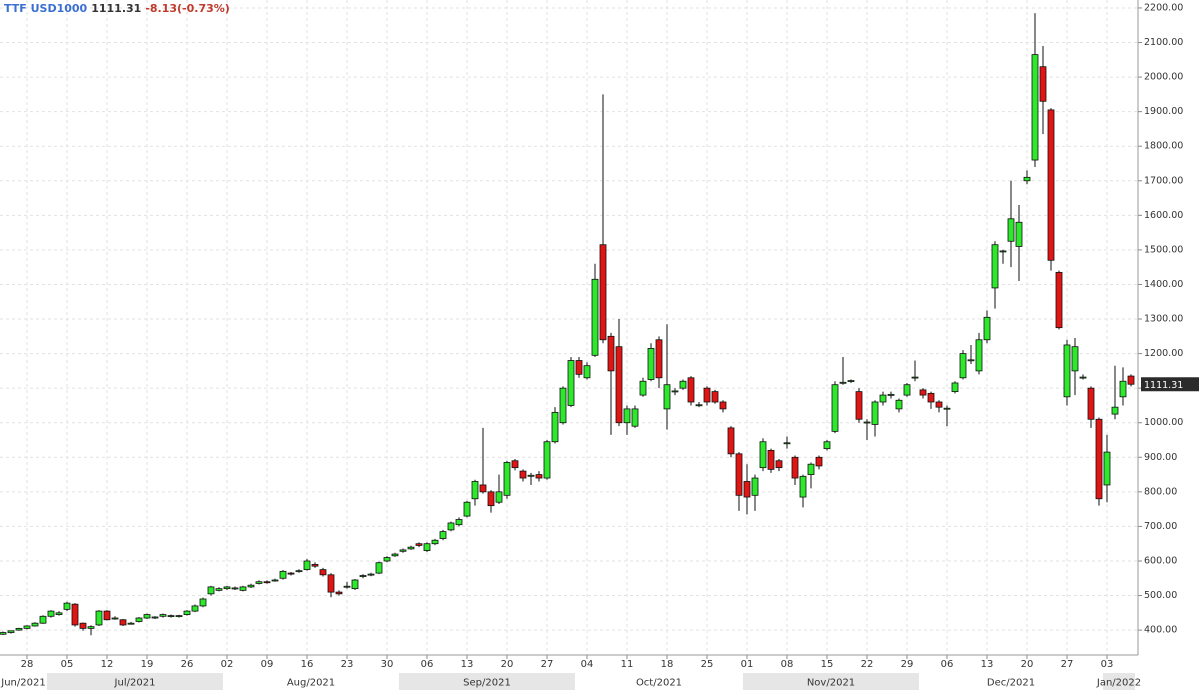  What do you see at coordinates (107, 664) in the screenshot?
I see `x-tick-label: 12` at bounding box center [107, 664].